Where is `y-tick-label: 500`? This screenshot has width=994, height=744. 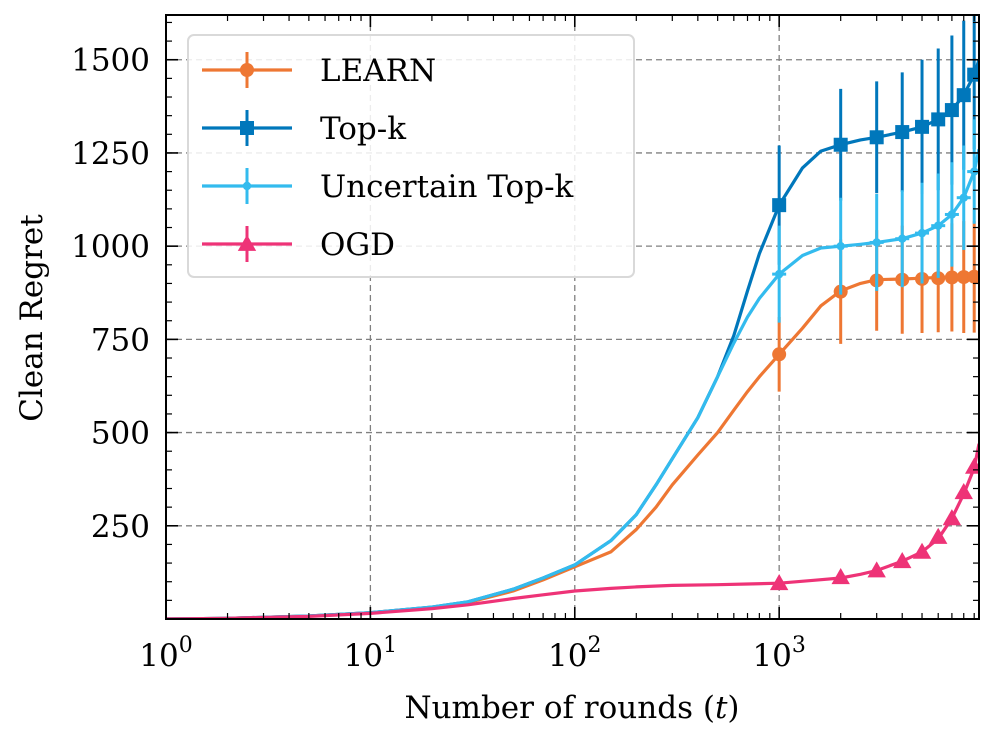
y-tick-label: 500 is located at coordinates (120, 434).